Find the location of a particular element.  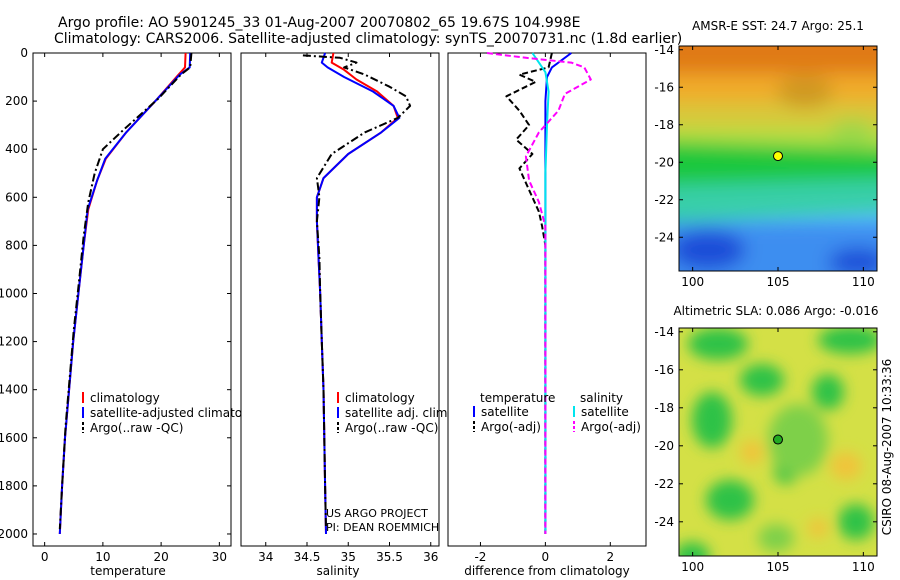

difference-xlabel: difference from climatology is located at coordinates (547, 571).